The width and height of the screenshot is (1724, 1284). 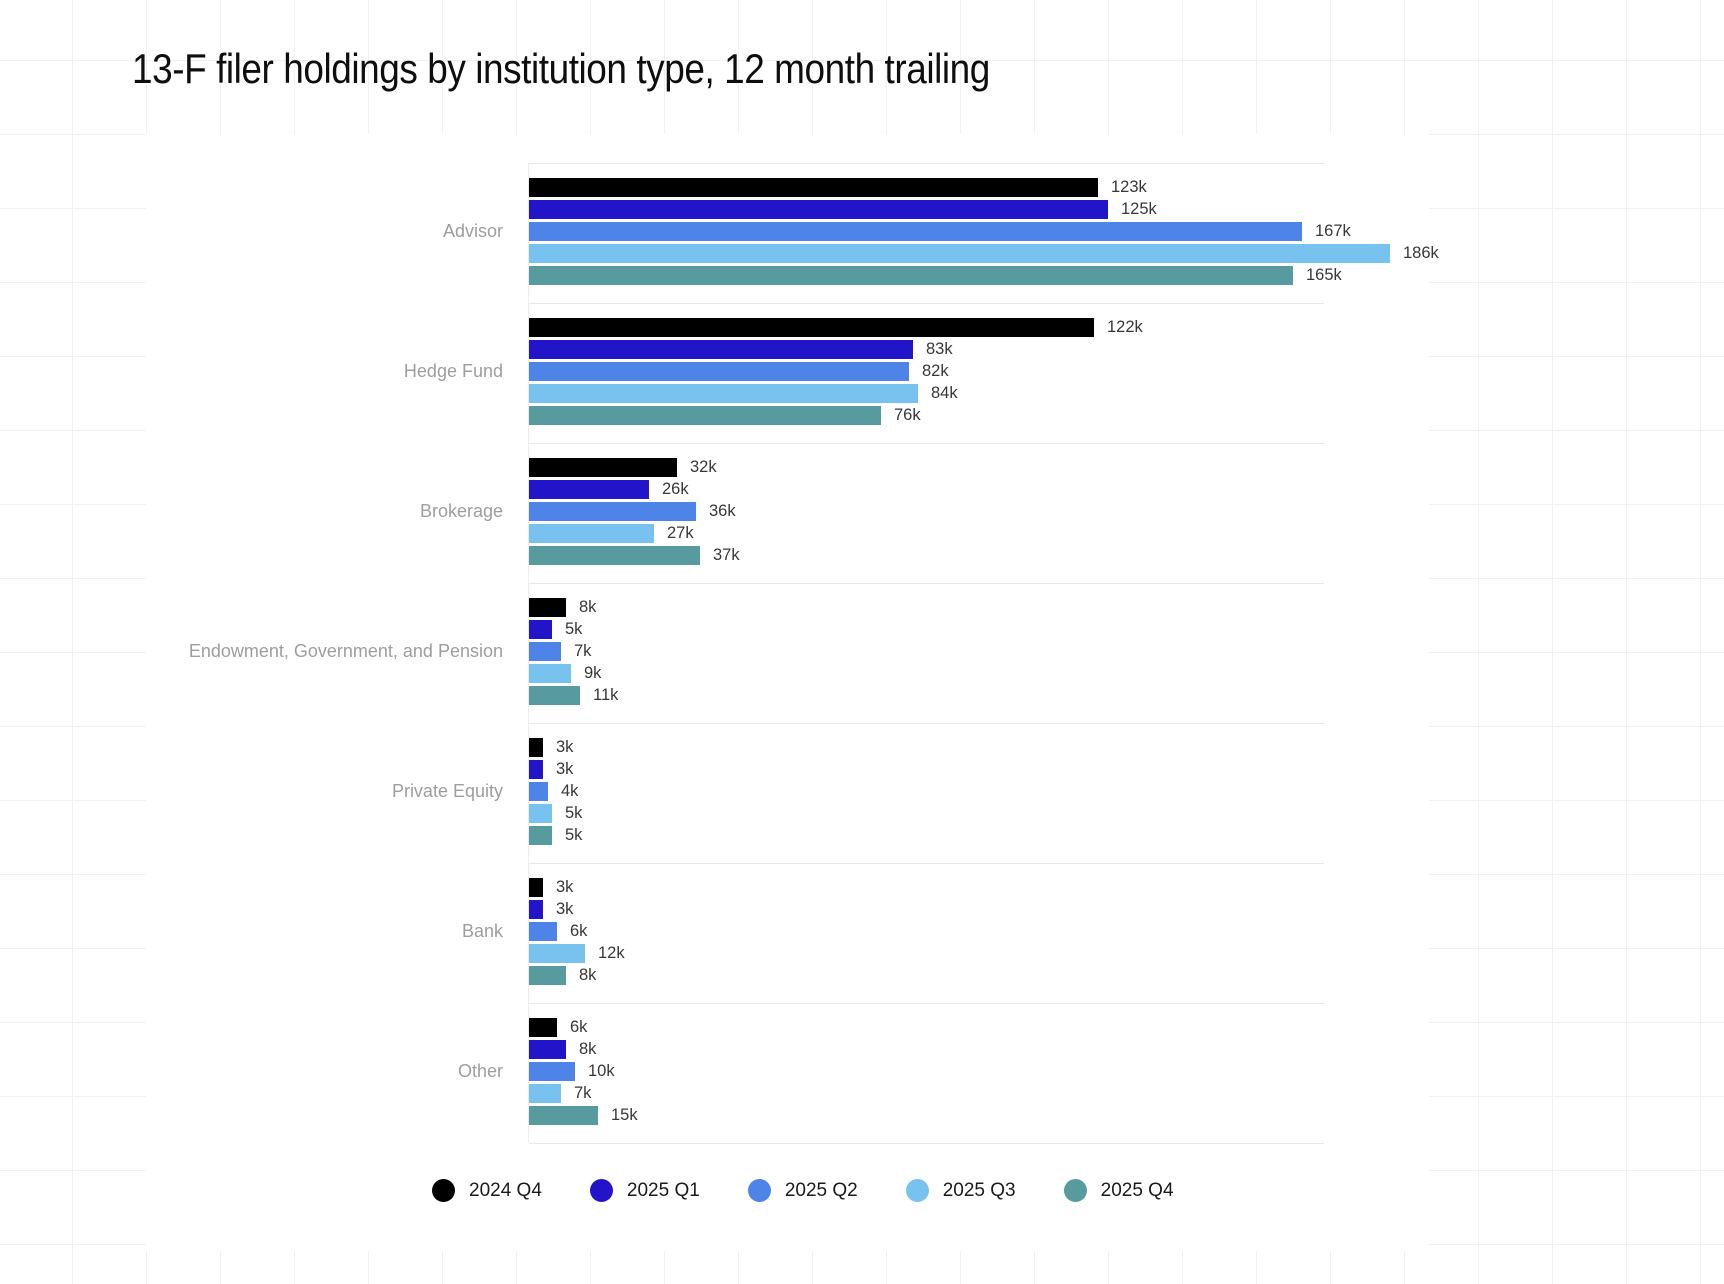 What do you see at coordinates (606, 695) in the screenshot?
I see `bar-value-label: 11k` at bounding box center [606, 695].